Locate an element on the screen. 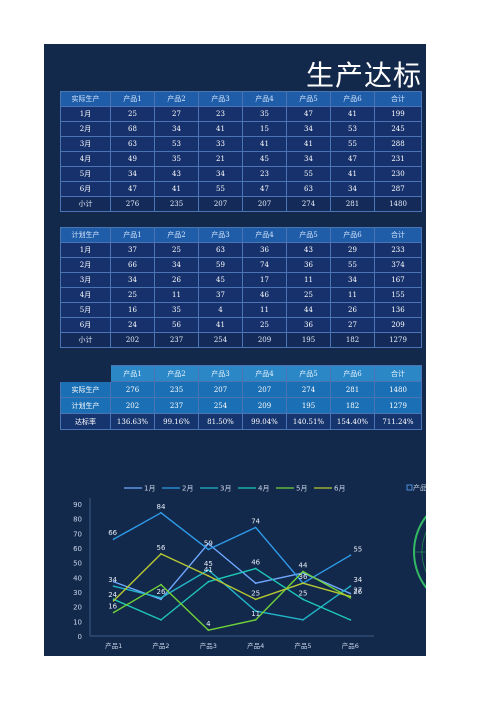 Image resolution: width=496 pixels, height=702 pixels. table-cell: 74 is located at coordinates (264, 265).